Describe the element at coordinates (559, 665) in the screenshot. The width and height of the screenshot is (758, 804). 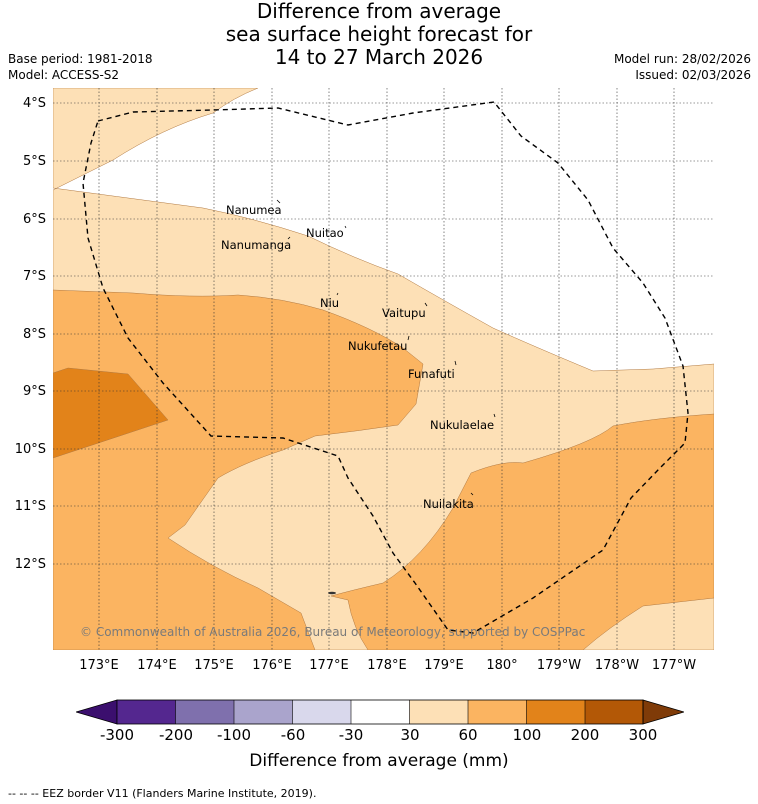
I see `lon-label-179w: 179°W` at that location.